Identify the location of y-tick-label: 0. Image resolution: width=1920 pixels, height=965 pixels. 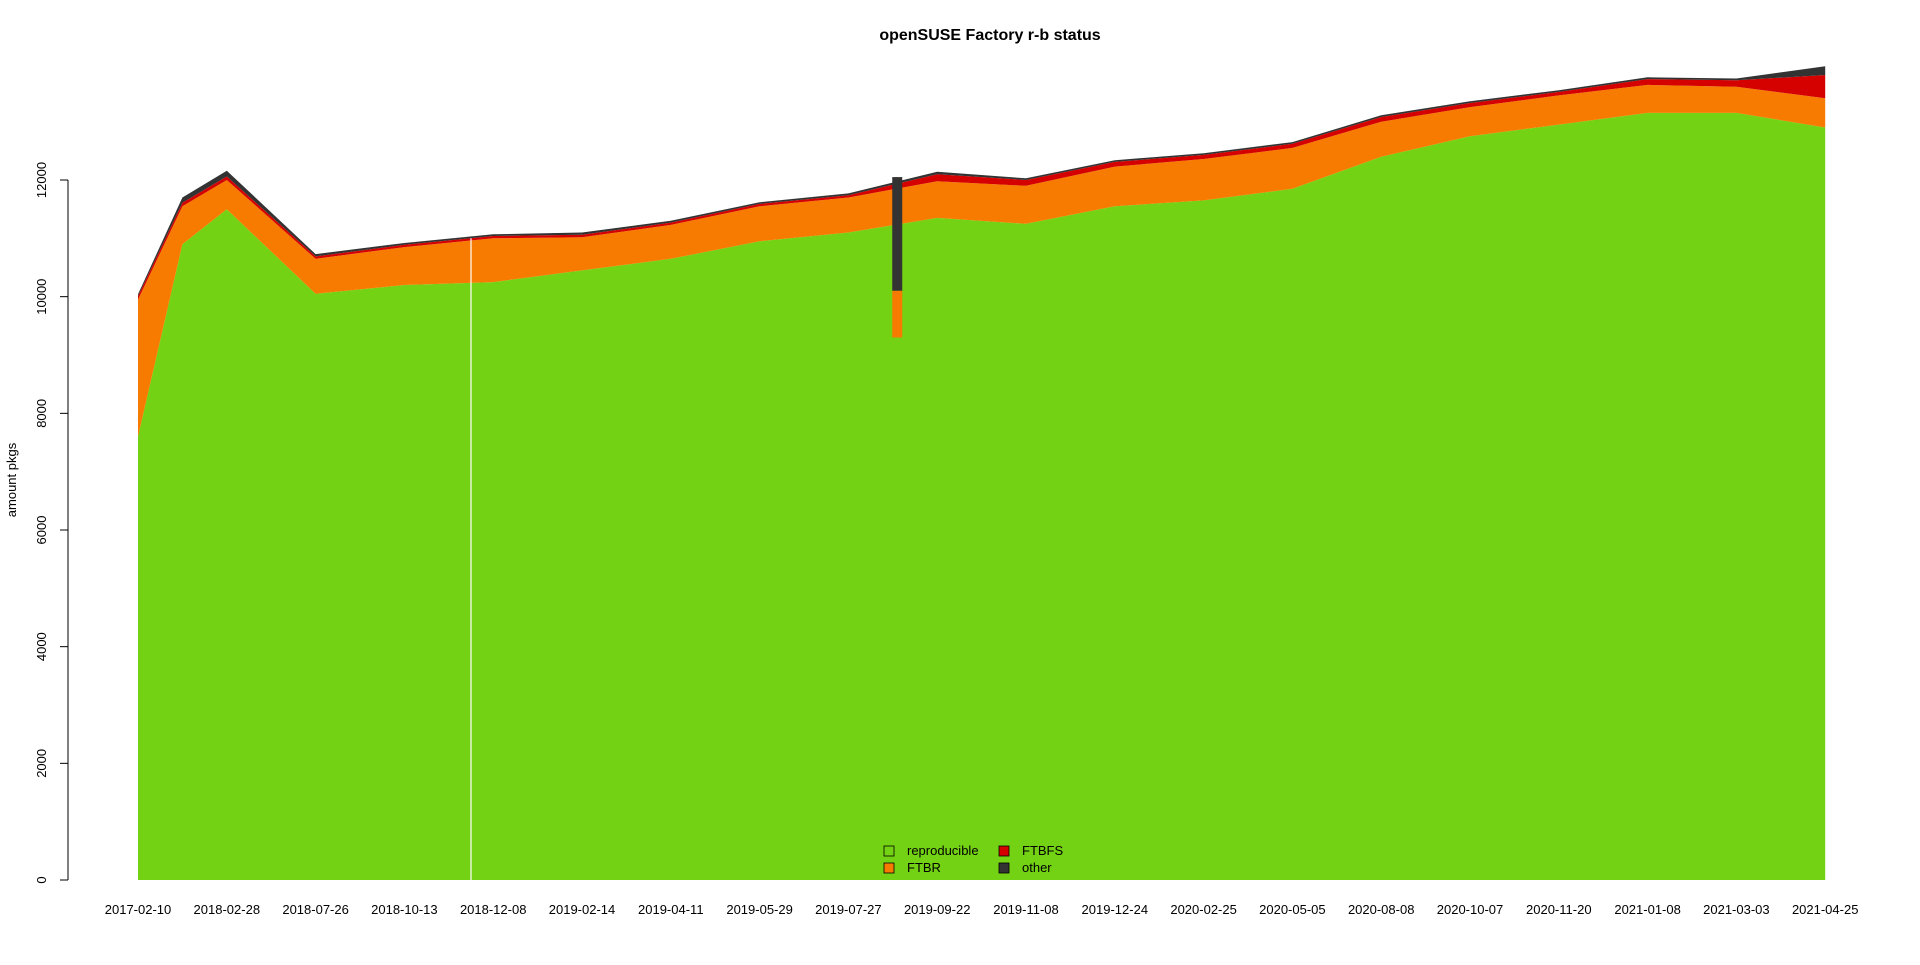
(41, 879).